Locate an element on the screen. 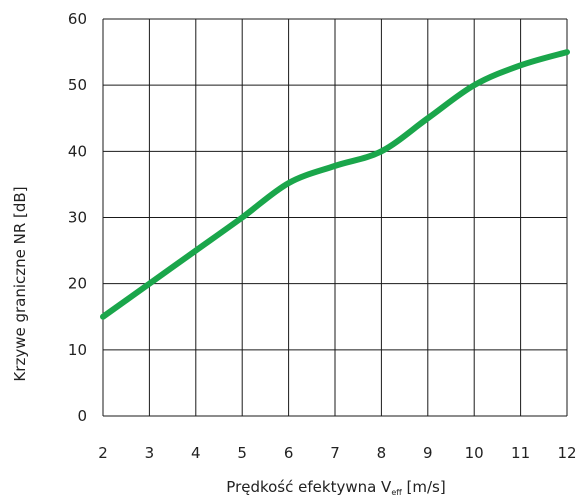  y-tick-label: 60 is located at coordinates (77, 19).